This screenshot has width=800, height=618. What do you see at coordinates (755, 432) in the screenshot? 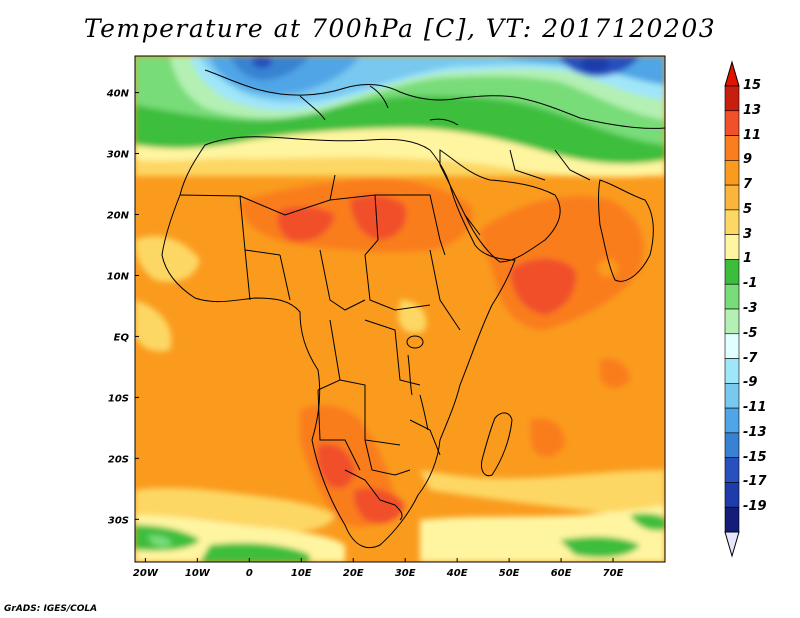
I see `colorbar-label: -13` at bounding box center [755, 432].